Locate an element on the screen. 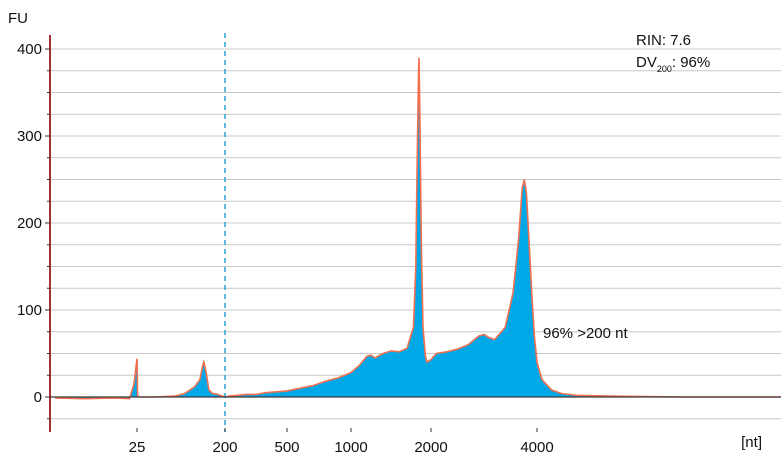 The height and width of the screenshot is (457, 781). x-axis-label: [nt] is located at coordinates (751, 442).